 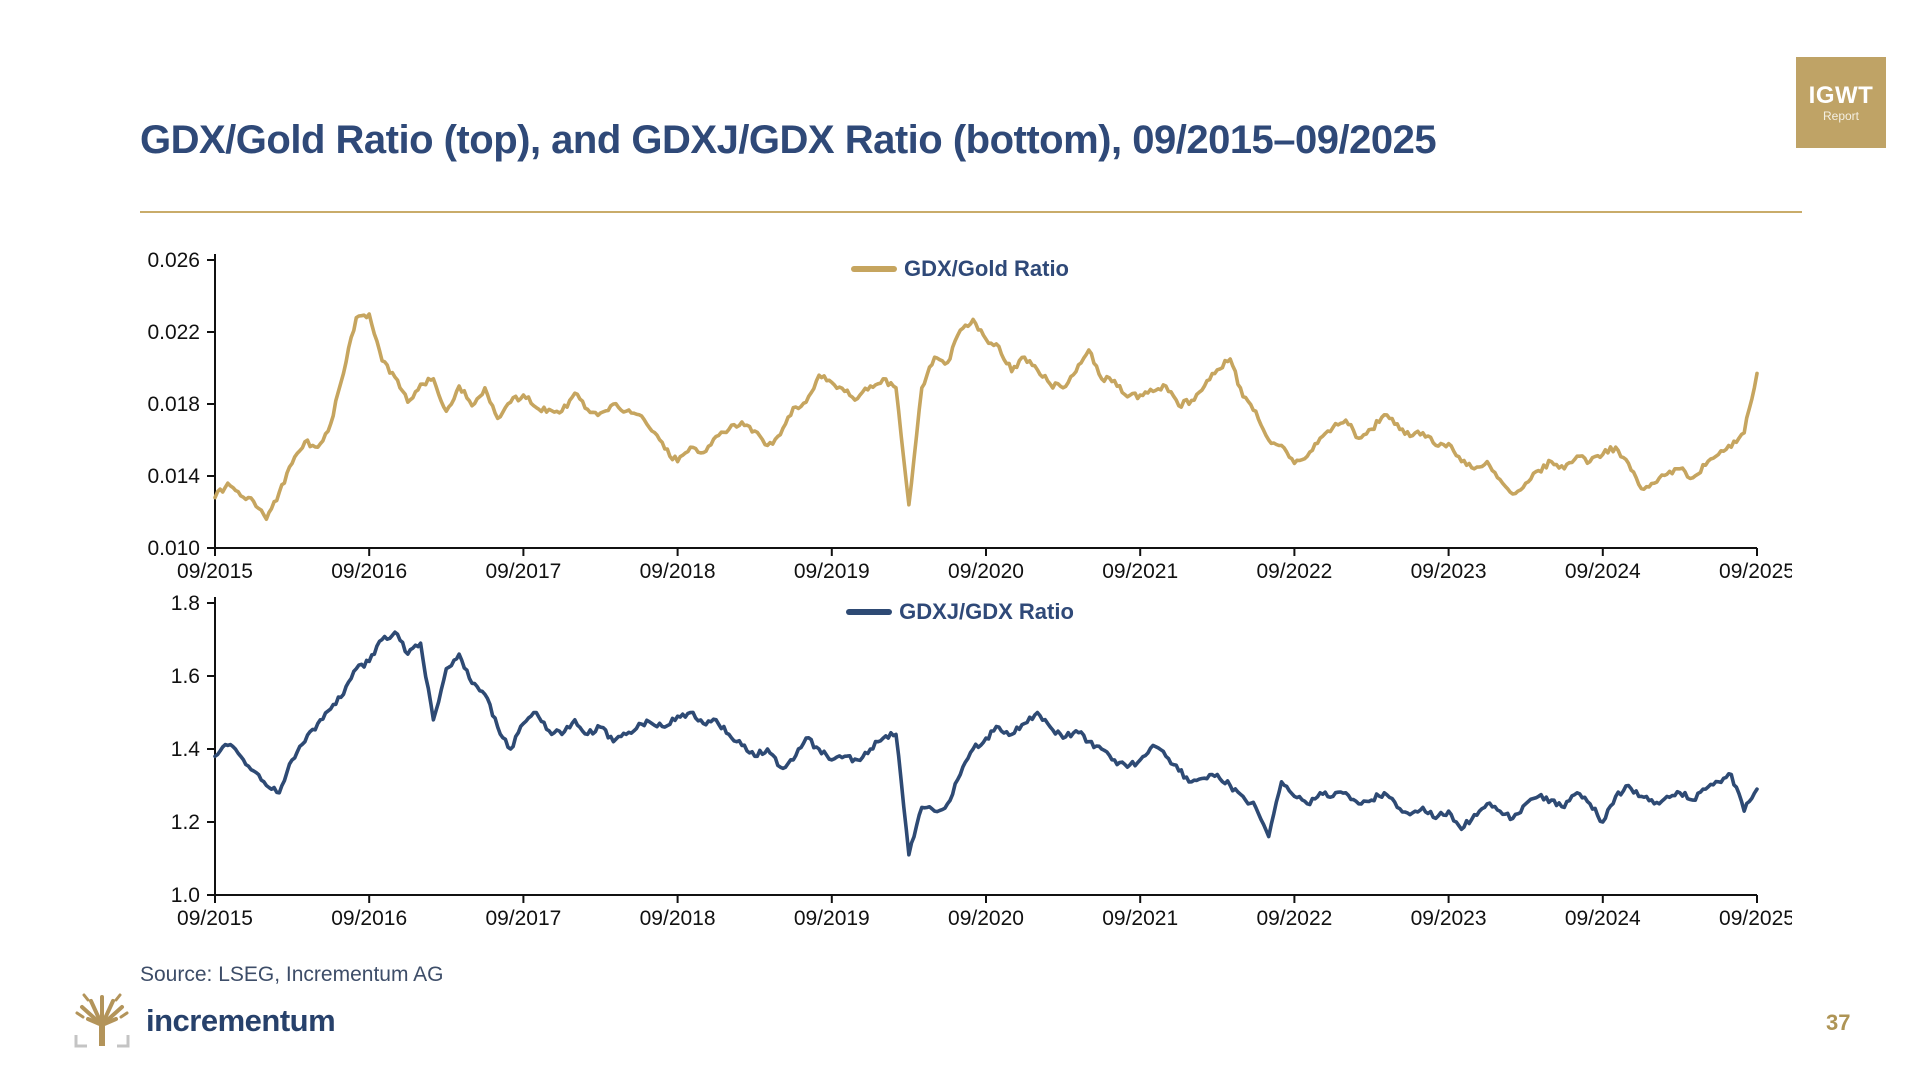 I want to click on gdxj-gdx-legend-label: GDXJ/GDX Ratio, so click(x=986, y=611).